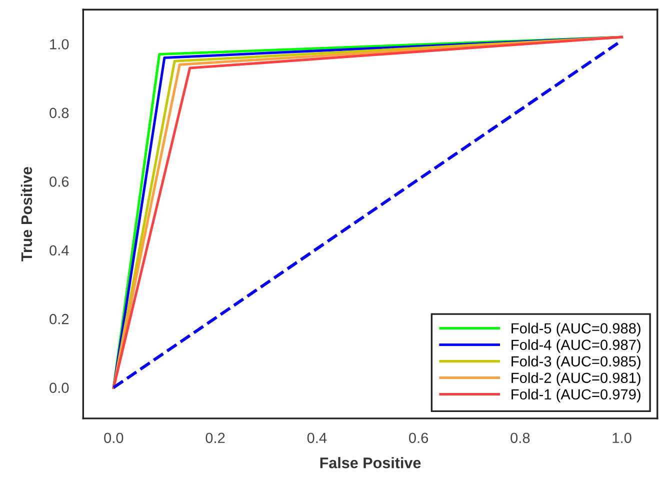  I want to click on x-tick-label: 0.2, so click(215, 438).